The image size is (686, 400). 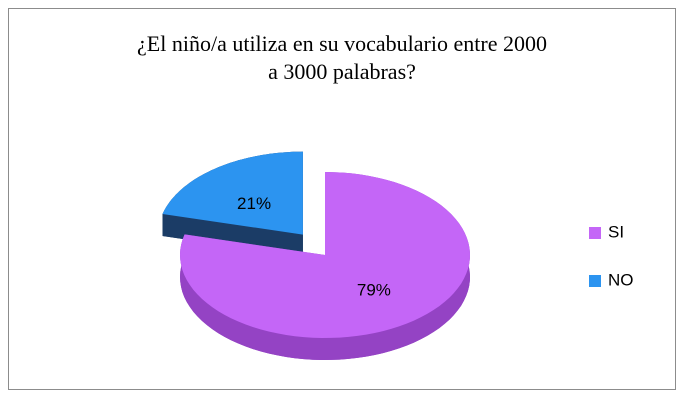 What do you see at coordinates (254, 203) in the screenshot?
I see `data-label: 21%` at bounding box center [254, 203].